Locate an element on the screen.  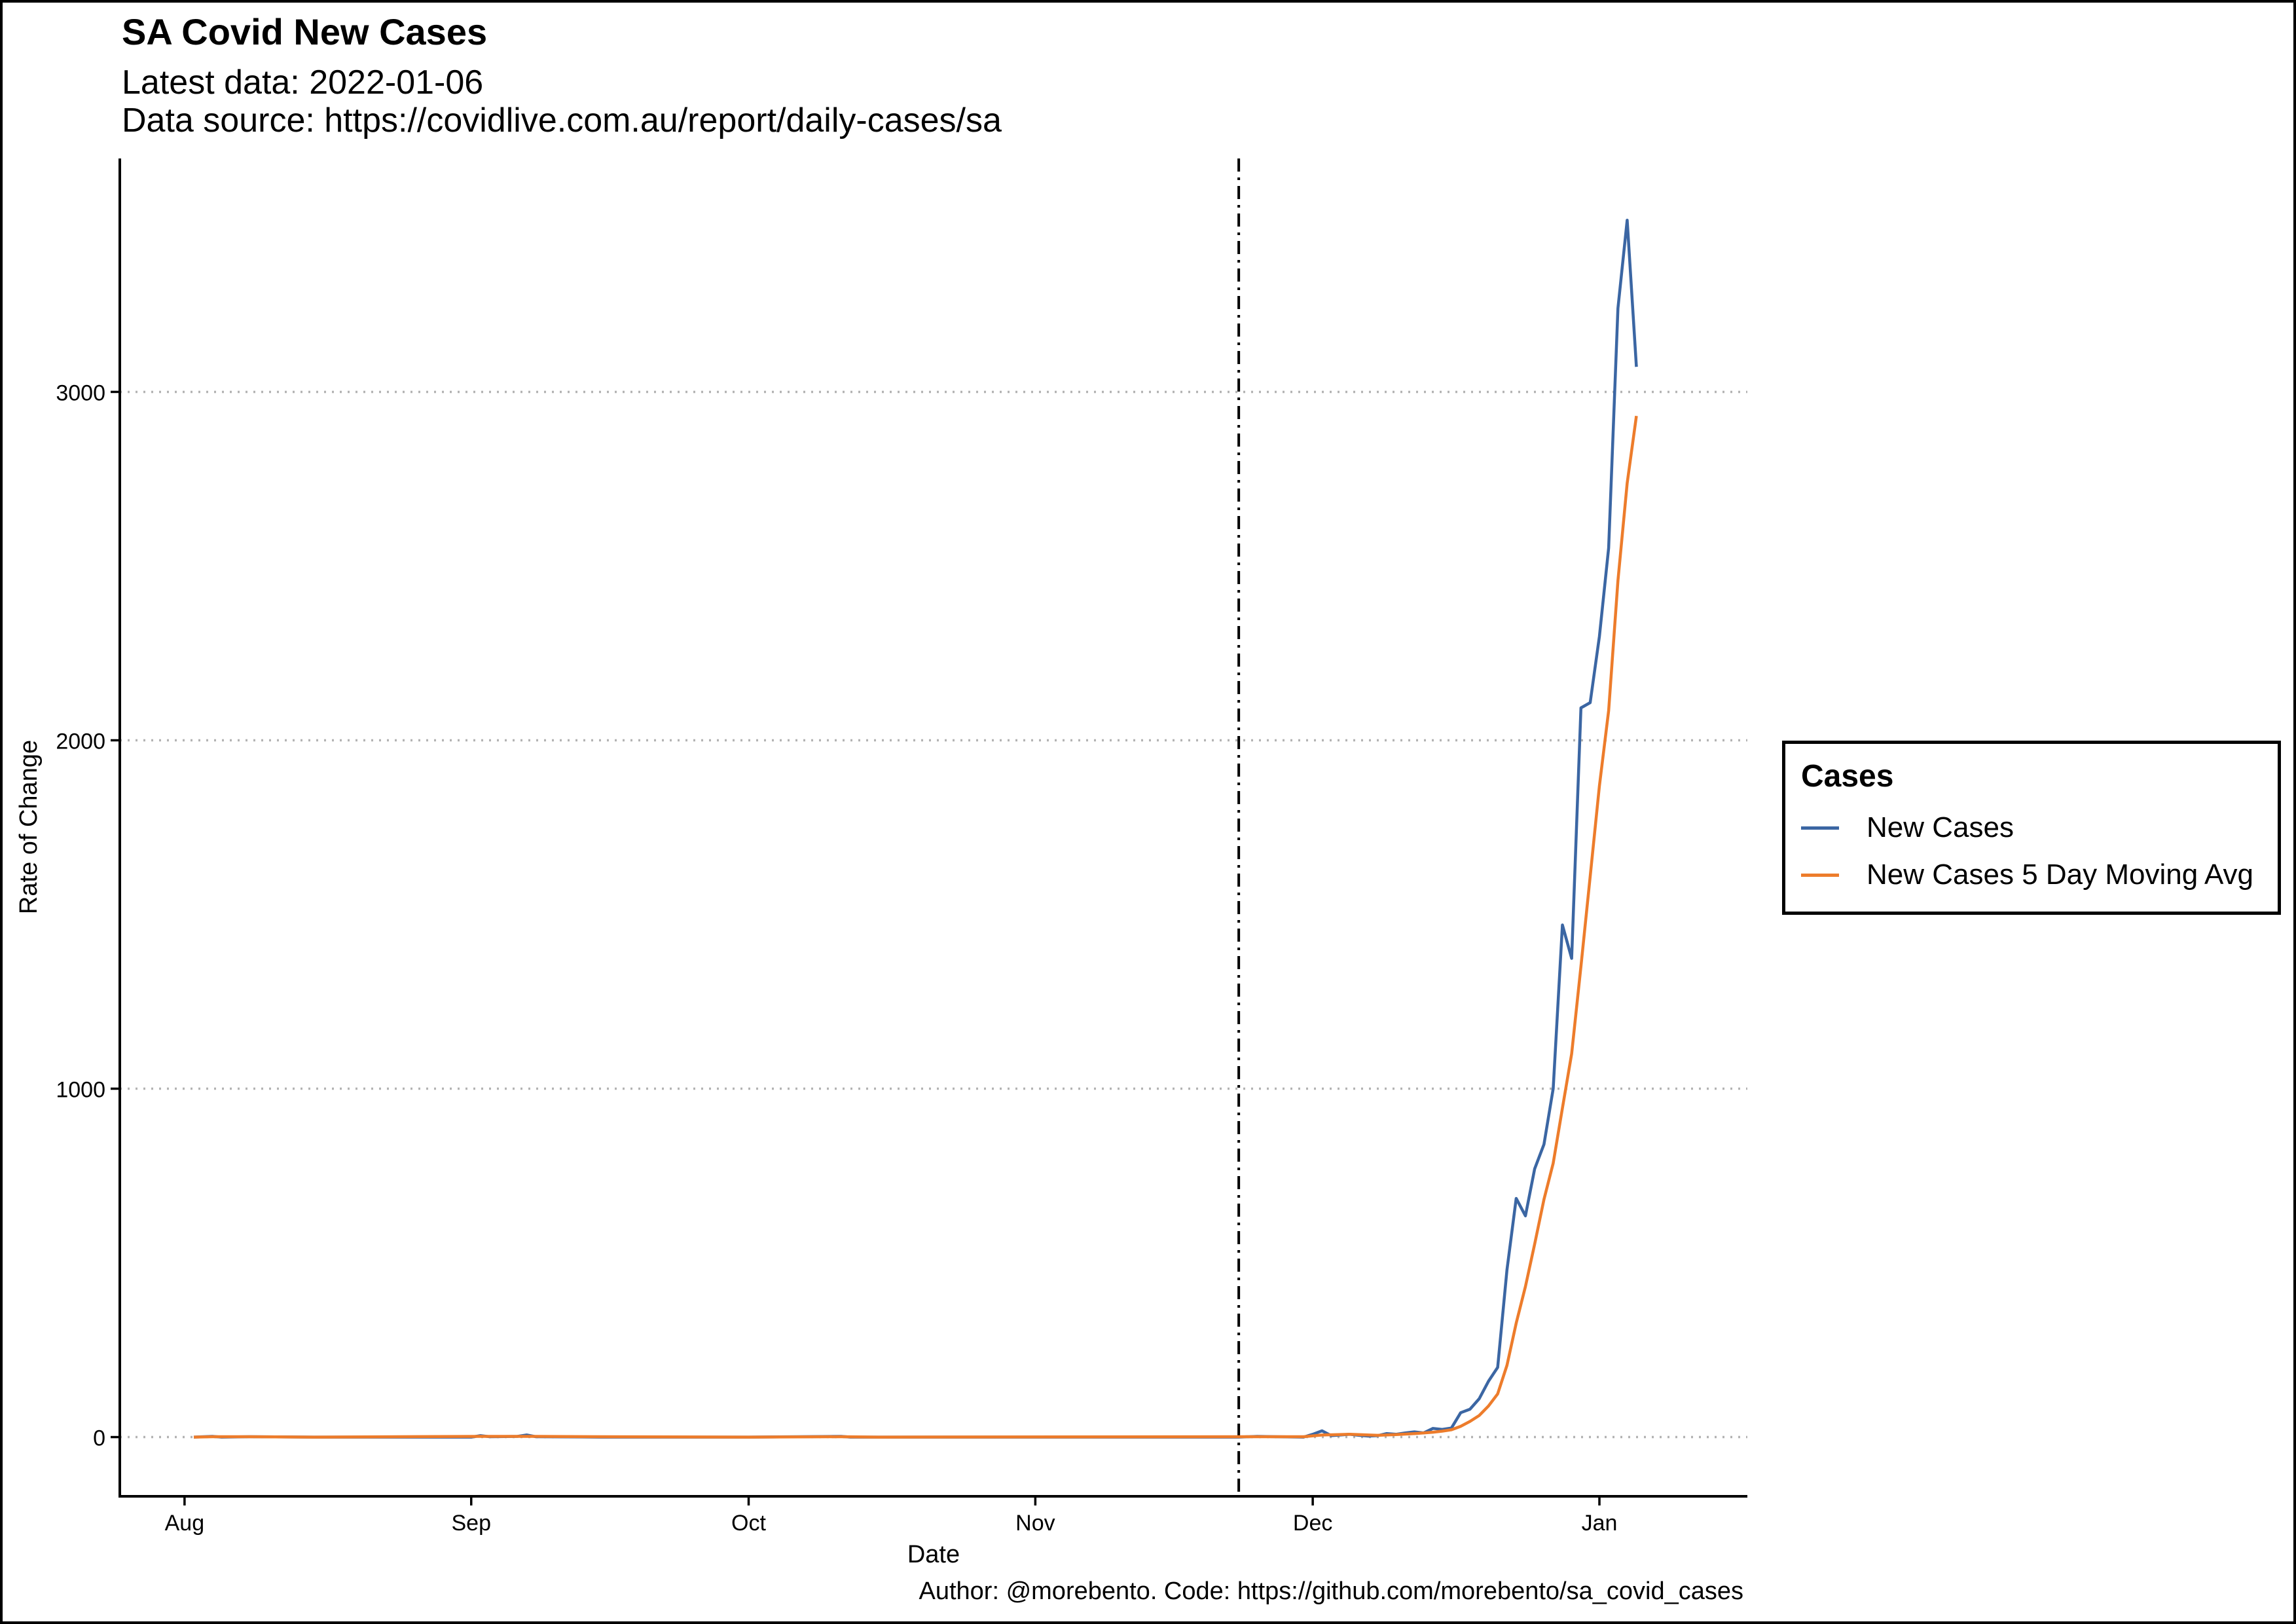
legend-item-moving-avg: New Cases 5 Day Moving Avg is located at coordinates (2027, 875).